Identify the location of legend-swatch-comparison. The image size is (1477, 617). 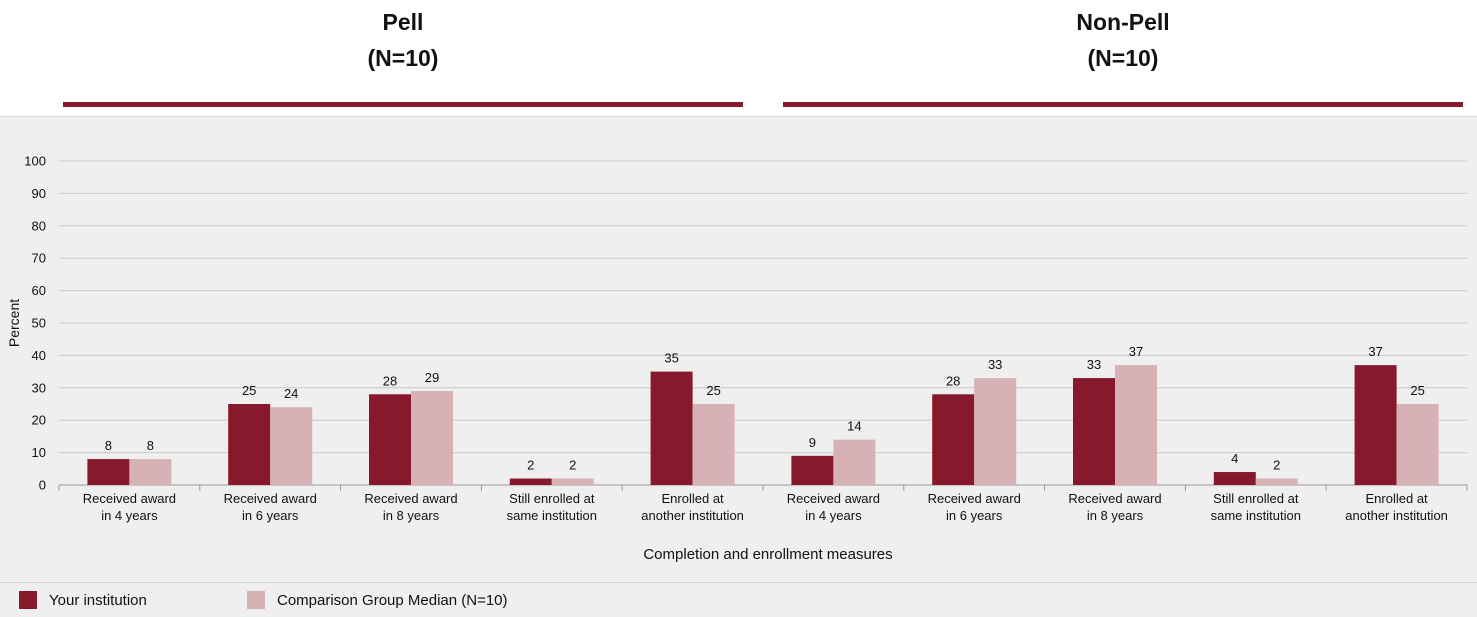
(256, 600).